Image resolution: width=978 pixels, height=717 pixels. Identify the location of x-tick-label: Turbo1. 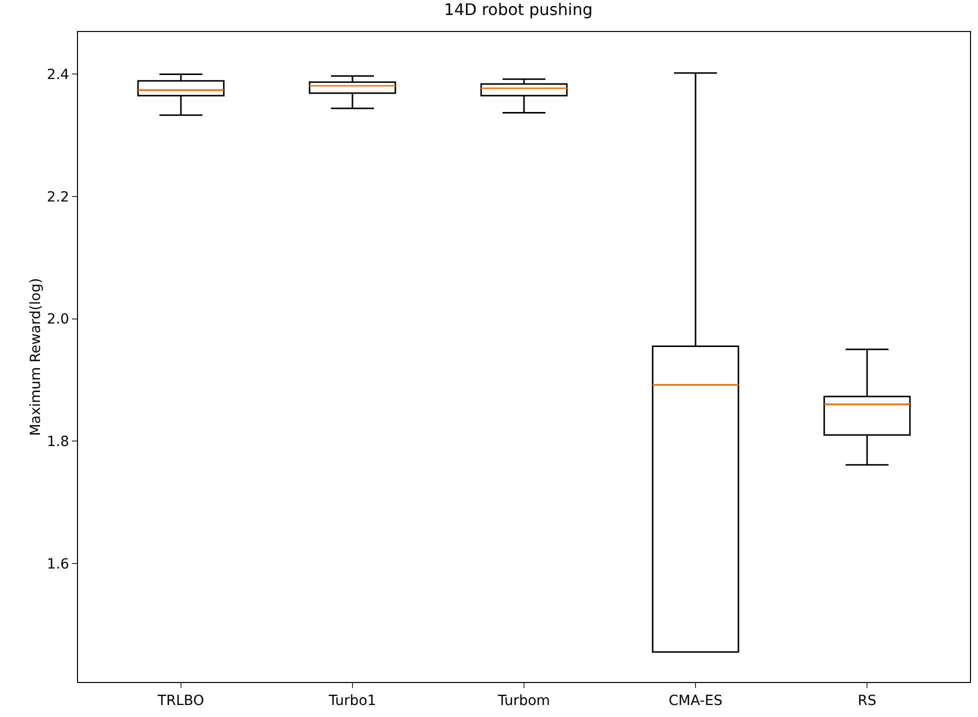
(352, 700).